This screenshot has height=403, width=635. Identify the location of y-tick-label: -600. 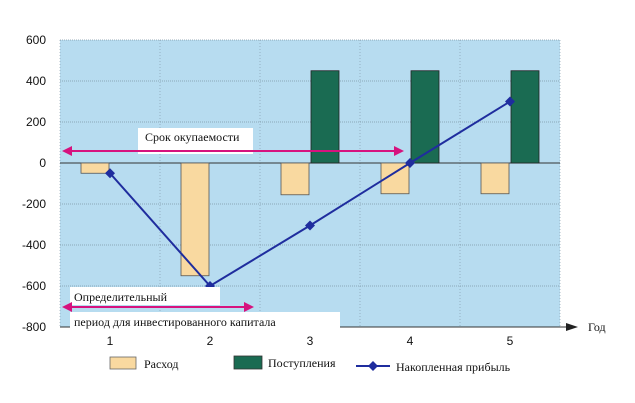
(34, 286).